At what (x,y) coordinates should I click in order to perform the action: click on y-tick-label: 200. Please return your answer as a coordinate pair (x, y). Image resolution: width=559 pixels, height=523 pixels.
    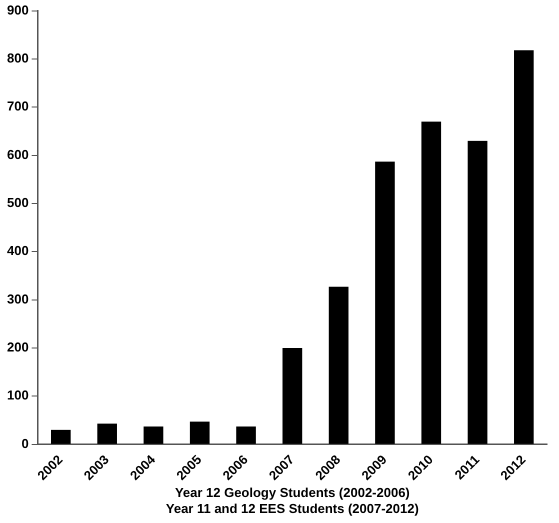
    Looking at the image, I should click on (17, 347).